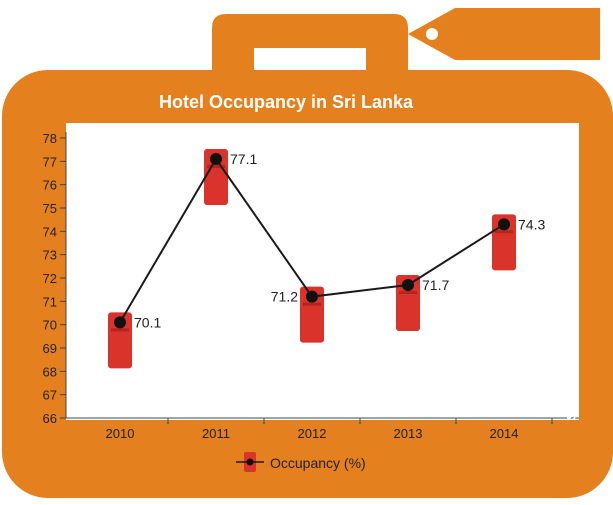 This screenshot has height=505, width=613. I want to click on y-tick-label: 67, so click(50, 395).